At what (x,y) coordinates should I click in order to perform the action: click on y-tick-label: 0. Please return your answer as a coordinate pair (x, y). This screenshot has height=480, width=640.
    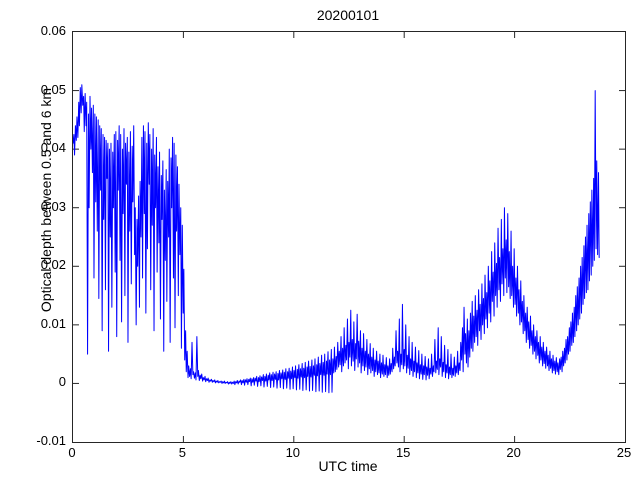
    Looking at the image, I should click on (62, 382).